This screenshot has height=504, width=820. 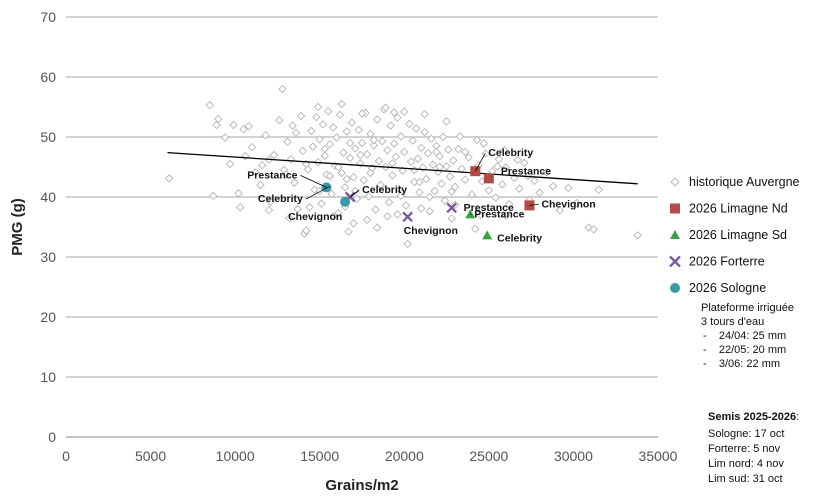 What do you see at coordinates (510, 153) in the screenshot?
I see `point-label-0-0: Celebrity` at bounding box center [510, 153].